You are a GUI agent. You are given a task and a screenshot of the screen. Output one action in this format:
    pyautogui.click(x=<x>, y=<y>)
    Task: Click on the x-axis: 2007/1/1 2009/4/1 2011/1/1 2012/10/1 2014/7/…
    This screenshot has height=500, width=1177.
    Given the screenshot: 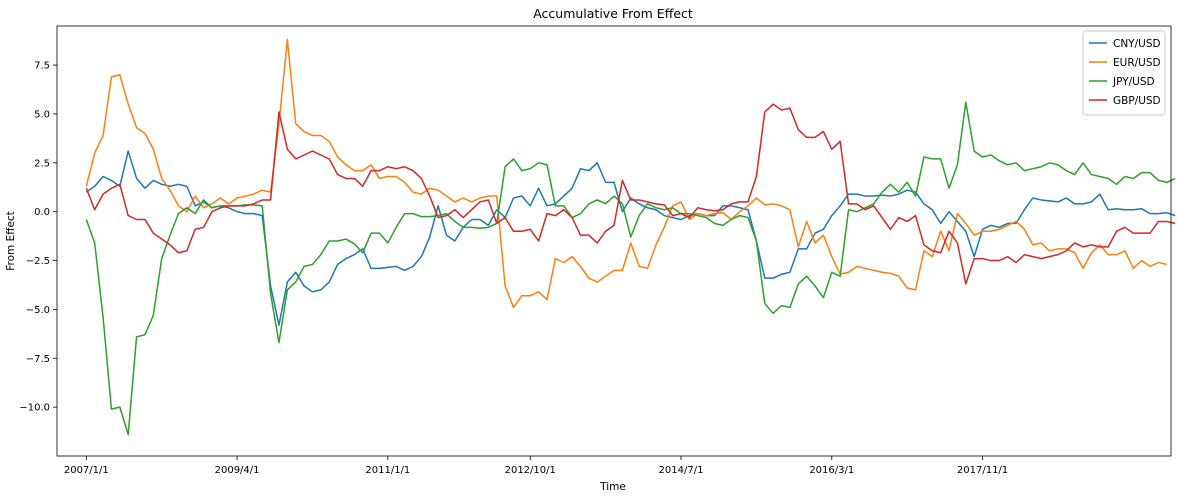 What is the action you would take?
    pyautogui.click(x=536, y=466)
    